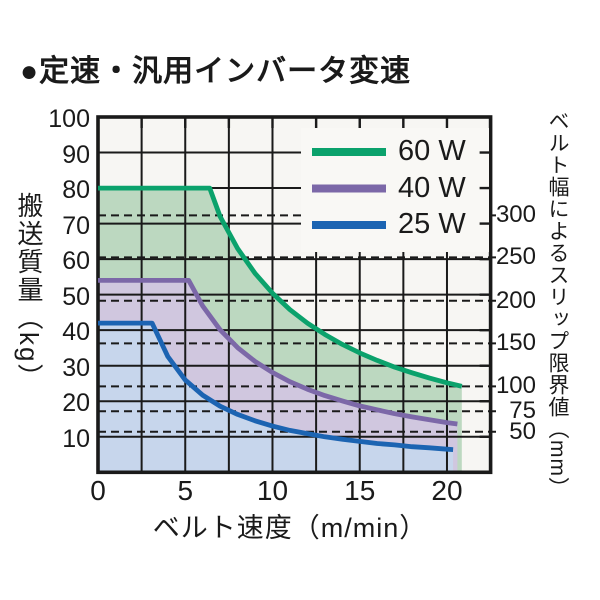 This screenshot has height=600, width=600. I want to click on belt-width-label-50mm: 50, so click(522, 431).